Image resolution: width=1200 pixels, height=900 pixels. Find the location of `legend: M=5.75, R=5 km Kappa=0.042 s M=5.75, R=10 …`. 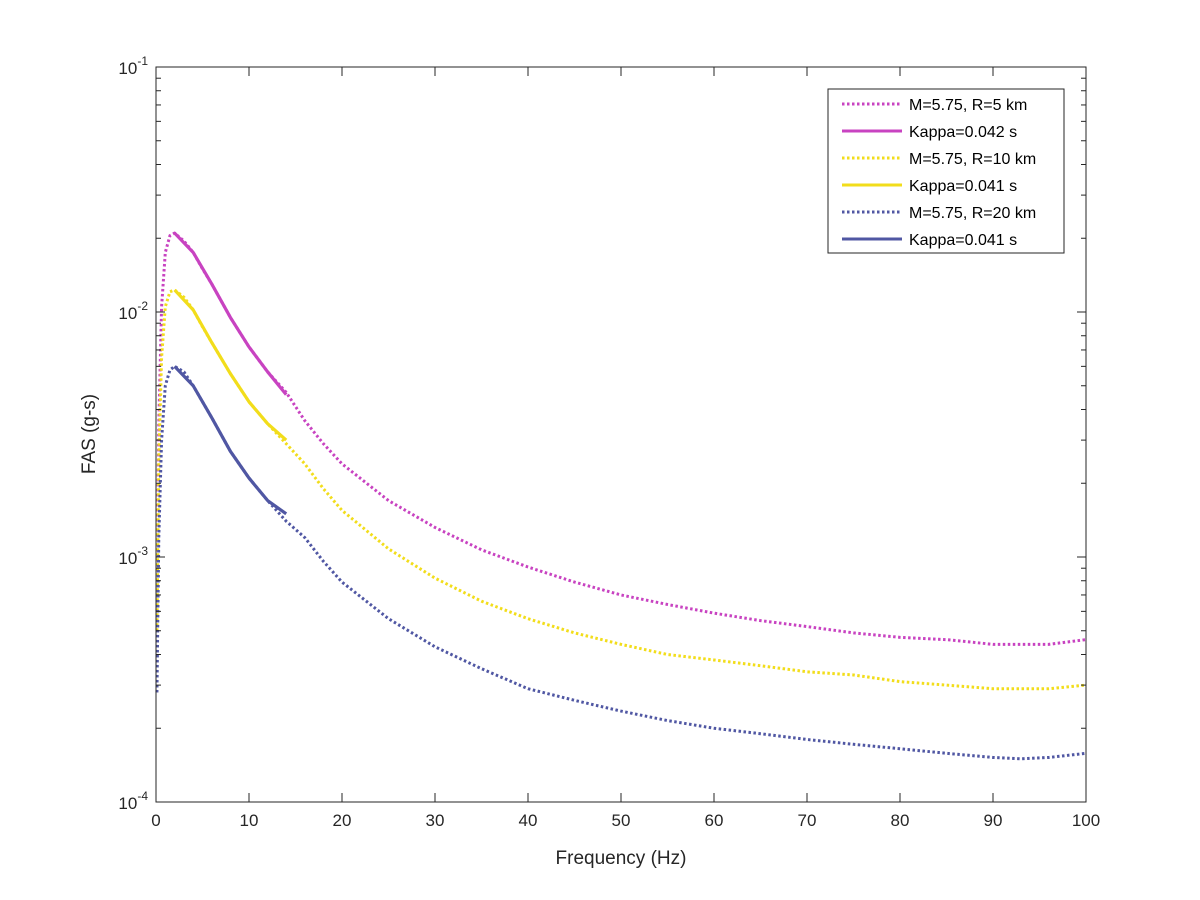

legend: M=5.75, R=5 km Kappa=0.042 s M=5.75, R=10 … is located at coordinates (946, 171).